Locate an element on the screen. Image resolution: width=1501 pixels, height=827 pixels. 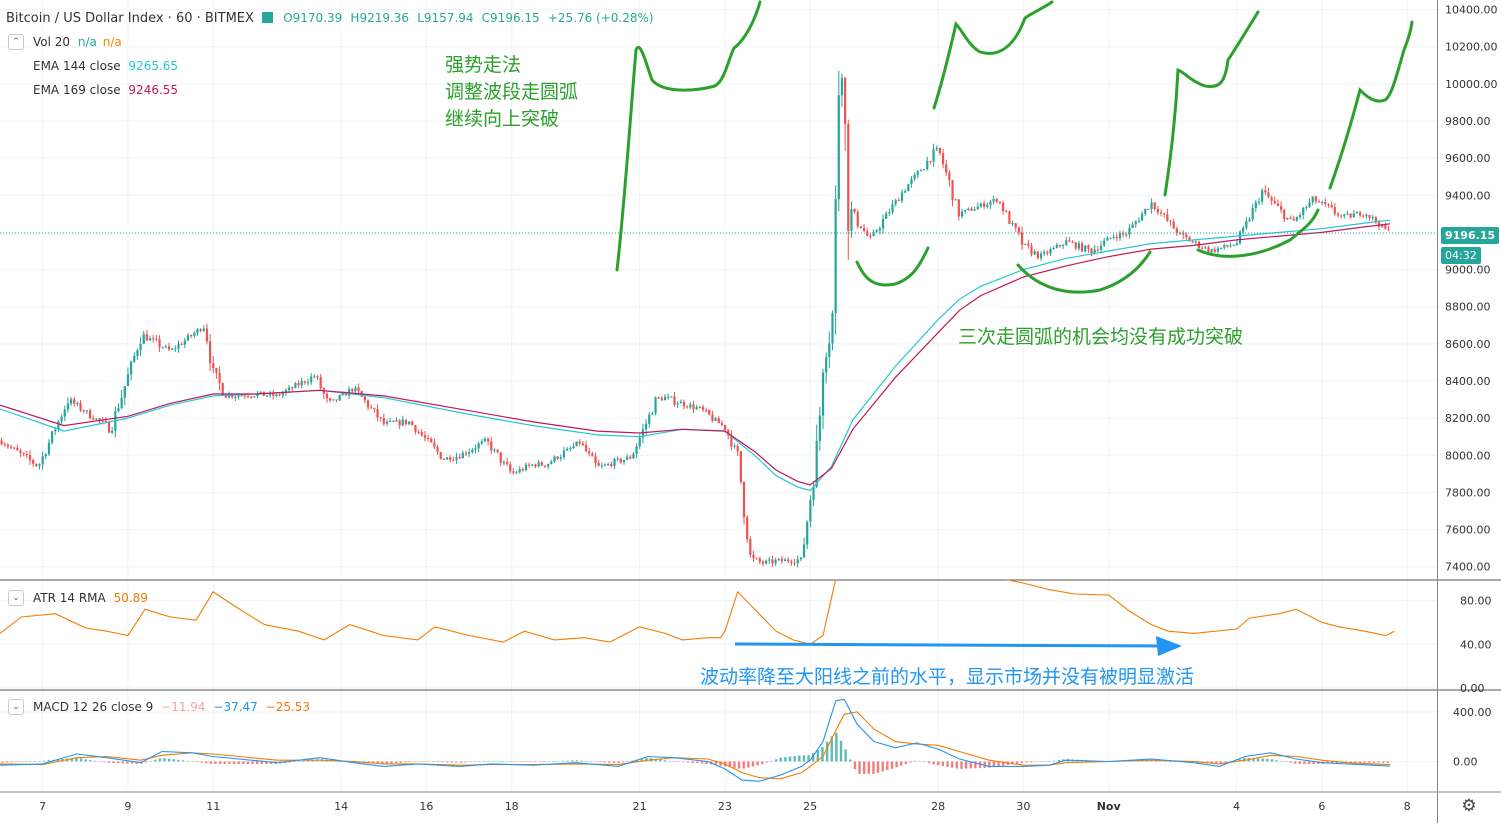
atr-tick-label: 80.00 is located at coordinates (1476, 601).